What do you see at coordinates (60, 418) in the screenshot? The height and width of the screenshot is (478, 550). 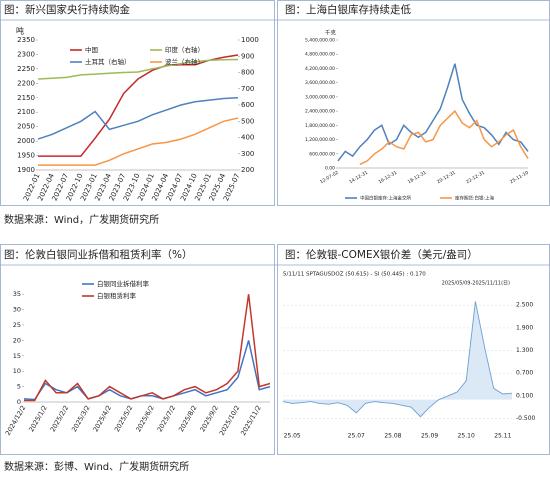 I see `x-tick-label: 2025/2/2` at bounding box center [60, 418].